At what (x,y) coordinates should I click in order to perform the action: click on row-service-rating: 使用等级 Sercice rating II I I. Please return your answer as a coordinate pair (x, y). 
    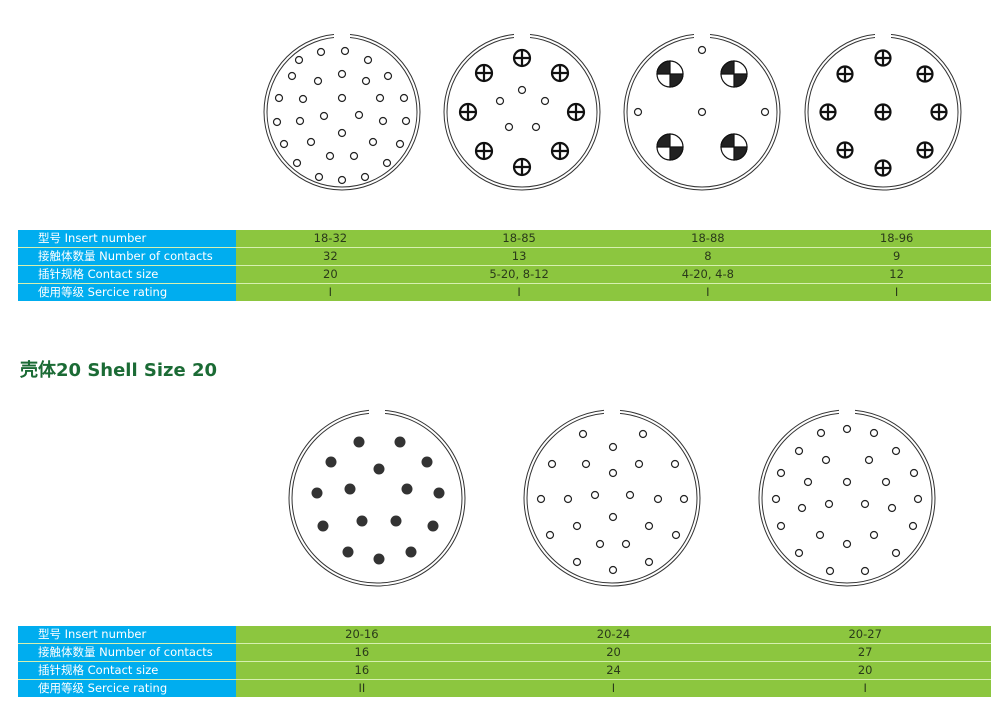
    Looking at the image, I should click on (504, 688).